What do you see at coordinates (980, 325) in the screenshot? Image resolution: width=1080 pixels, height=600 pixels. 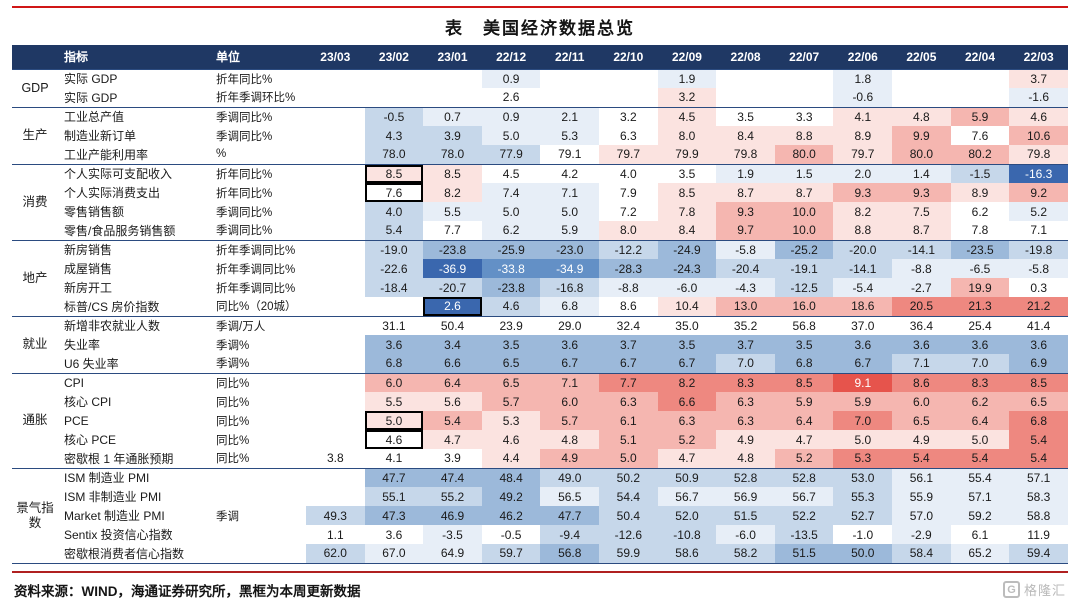 I see `data-cell: 25.4` at bounding box center [980, 325].